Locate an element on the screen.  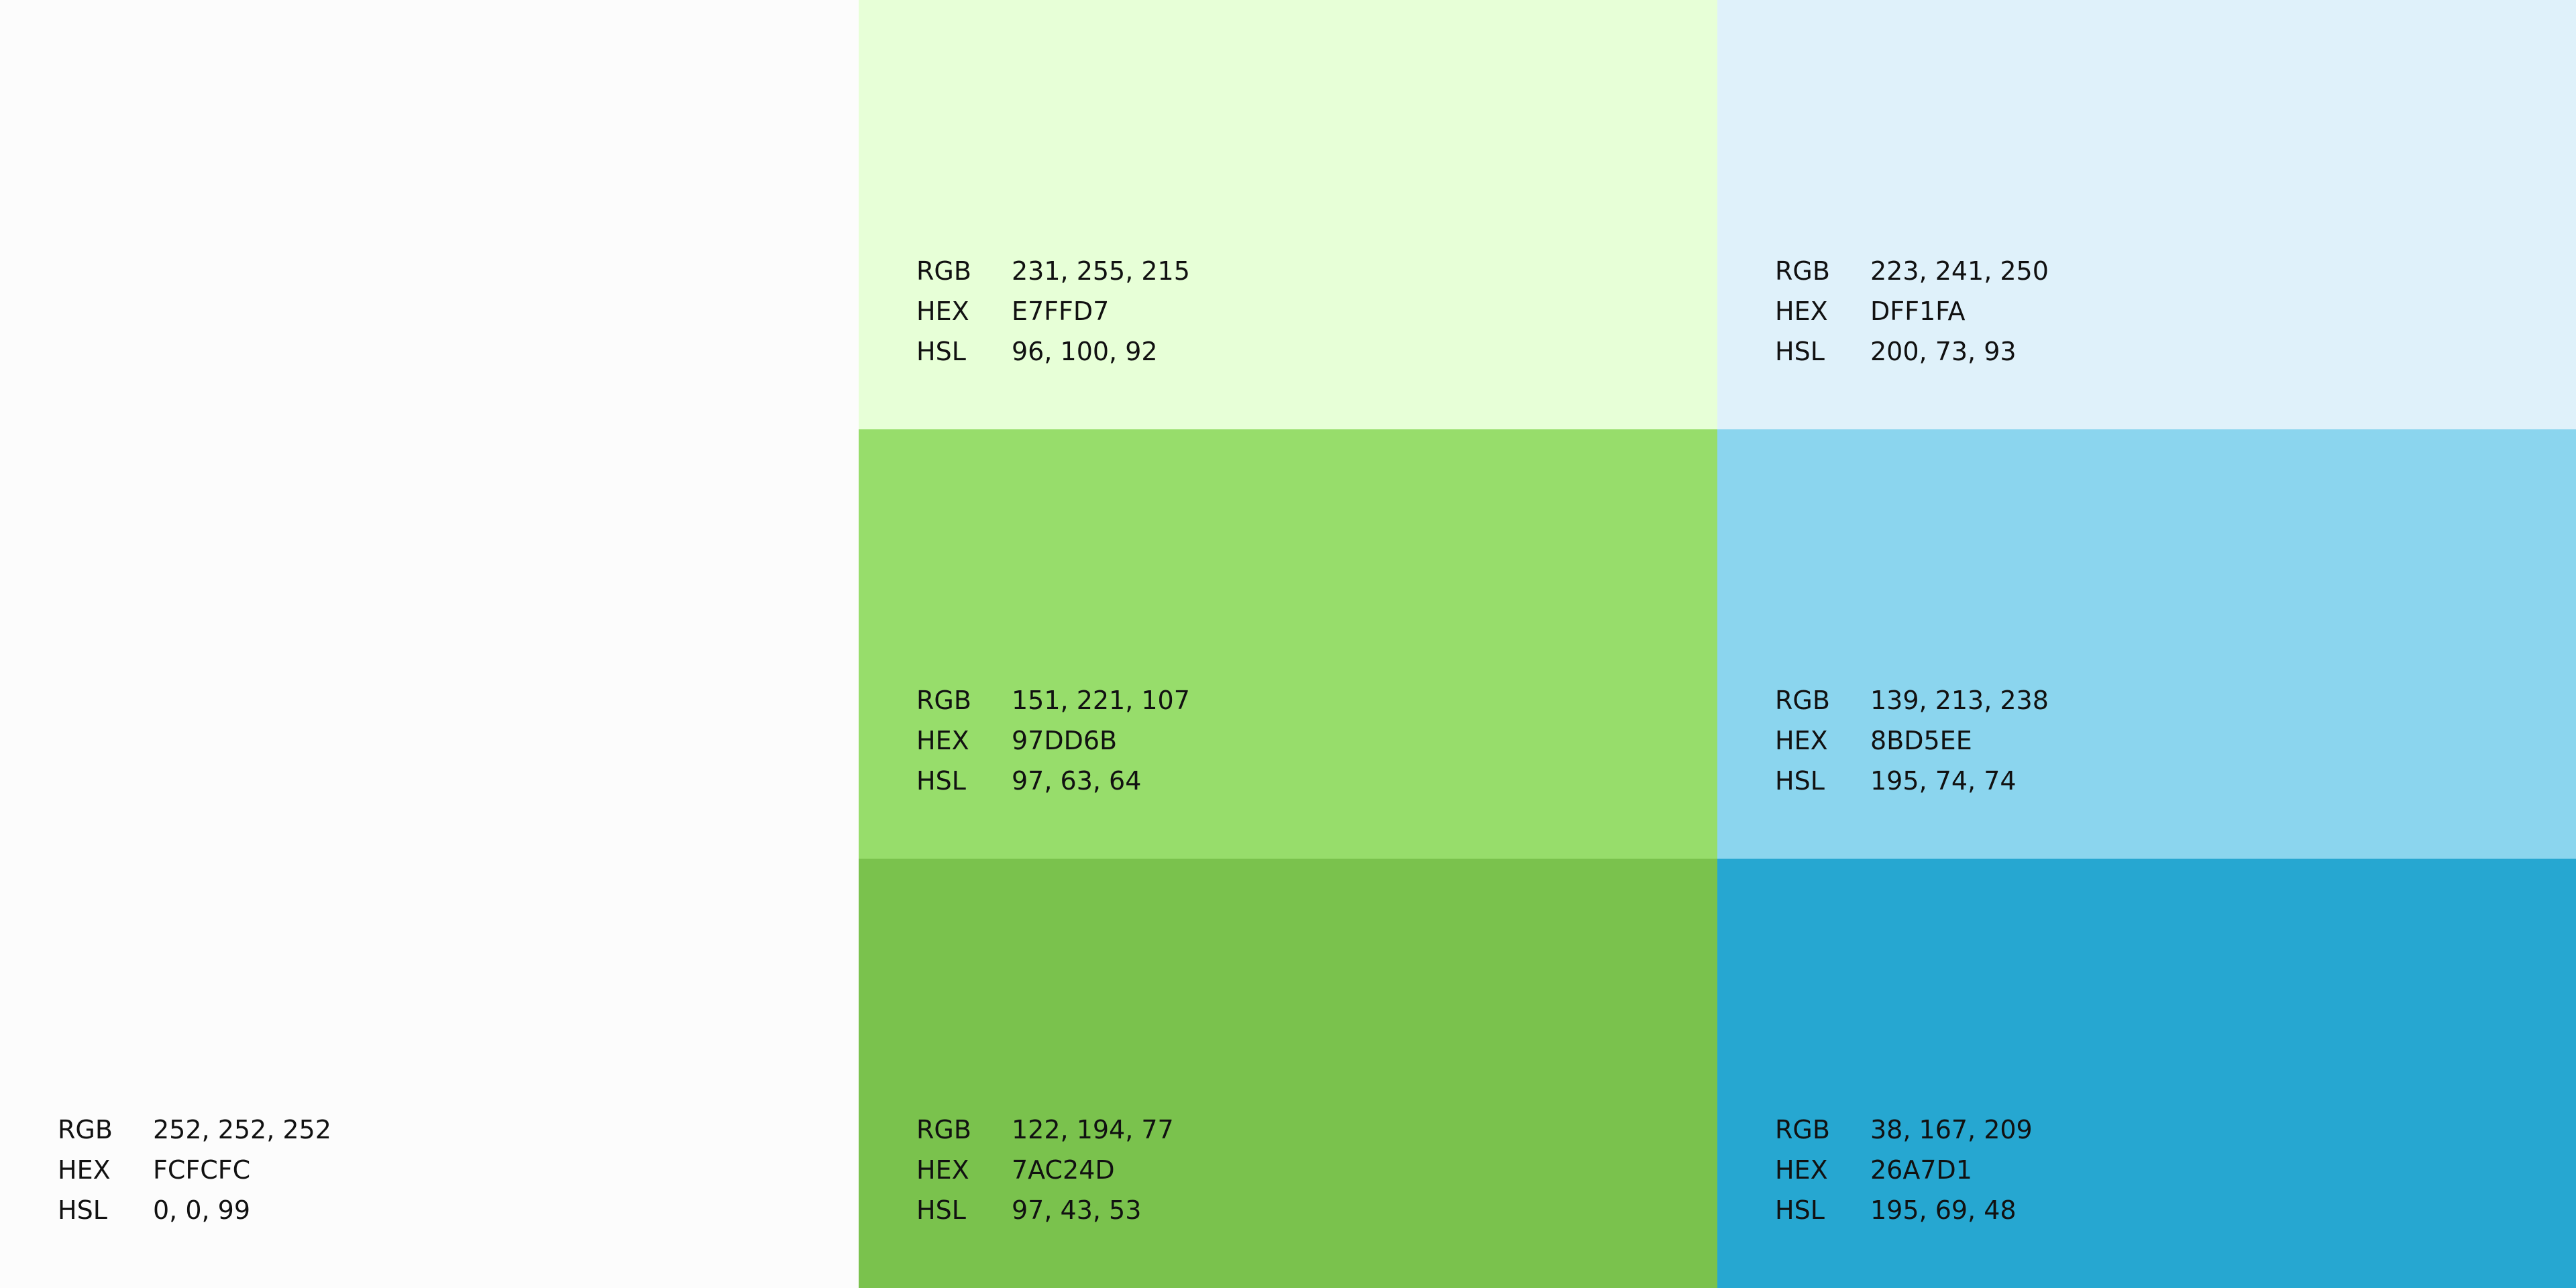
swatch-info: RGB 122, 194, 77 HEX 7AC24D HSL 97, 43, 53 is located at coordinates (1045, 1170).